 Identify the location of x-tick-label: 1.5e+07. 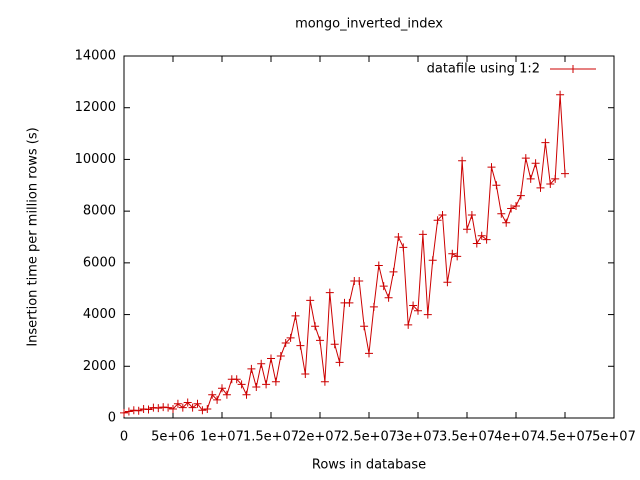
(271, 437).